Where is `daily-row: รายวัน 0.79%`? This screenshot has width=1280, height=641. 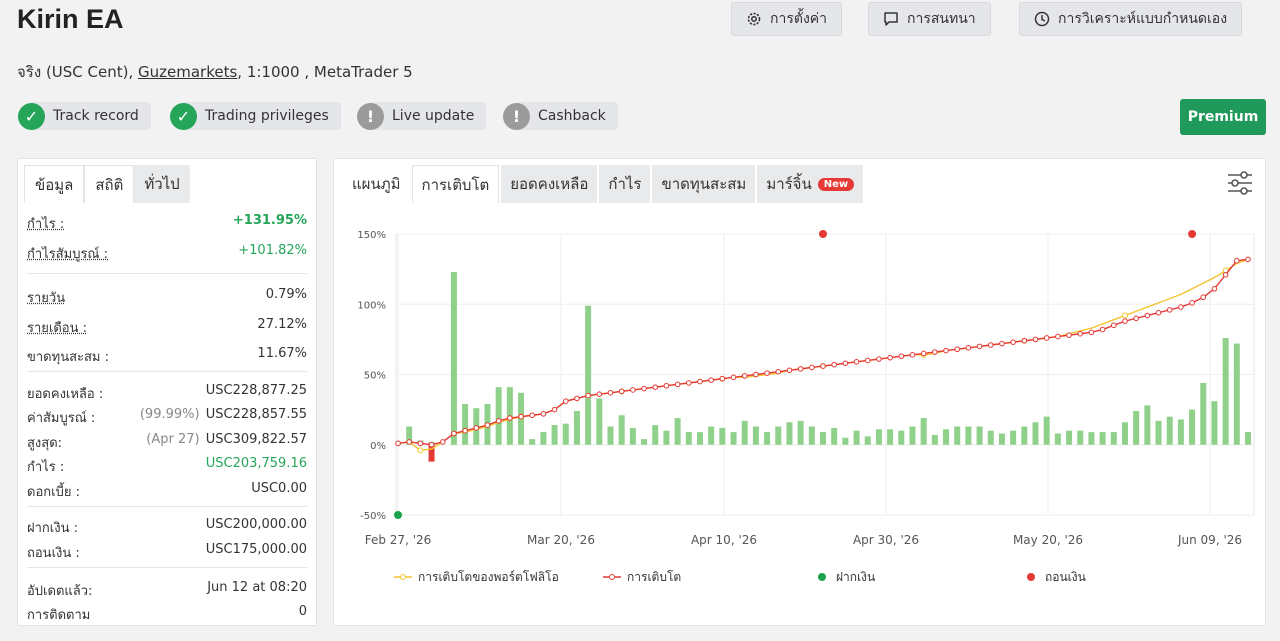
daily-row: รายวัน 0.79% is located at coordinates (167, 297).